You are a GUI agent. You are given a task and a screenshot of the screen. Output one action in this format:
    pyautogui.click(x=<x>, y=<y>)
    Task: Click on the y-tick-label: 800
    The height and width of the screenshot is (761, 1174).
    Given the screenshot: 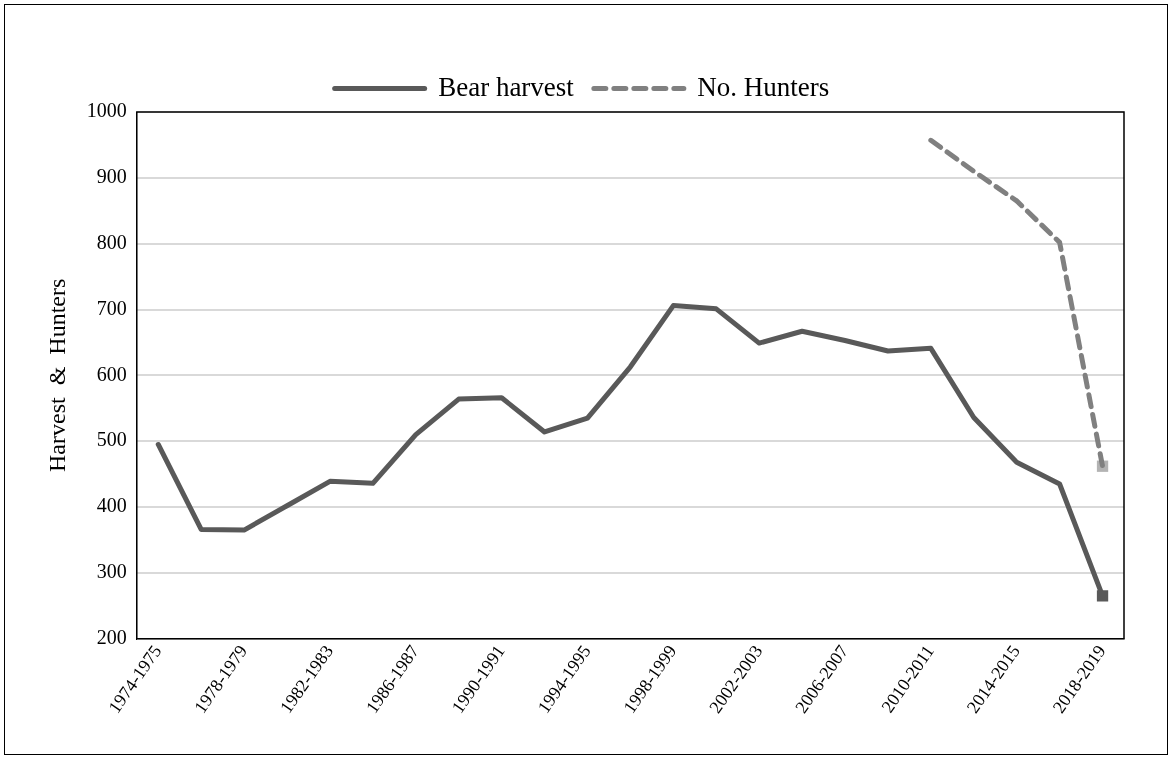 What is the action you would take?
    pyautogui.click(x=111, y=241)
    